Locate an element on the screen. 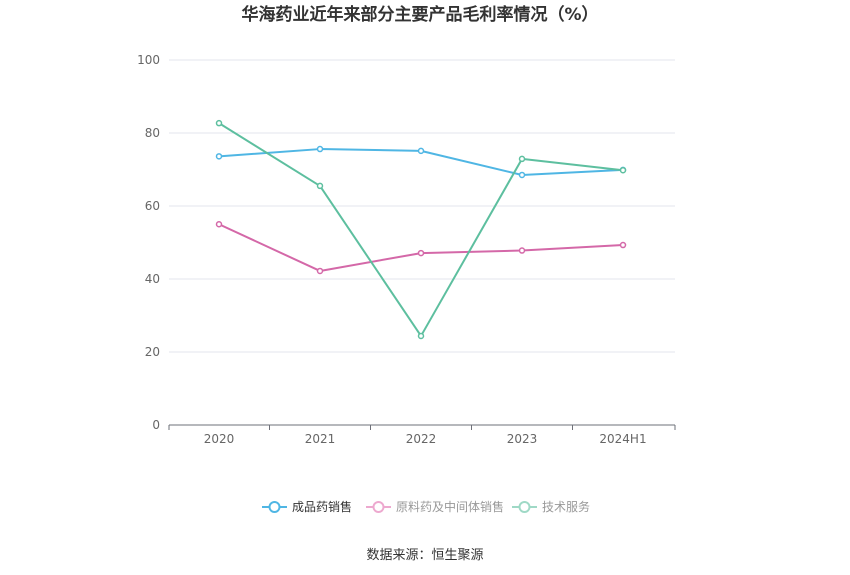 The width and height of the screenshot is (850, 575). legend: 成品药销售 原料药及中间体销售 技术服务 is located at coordinates (426, 506).